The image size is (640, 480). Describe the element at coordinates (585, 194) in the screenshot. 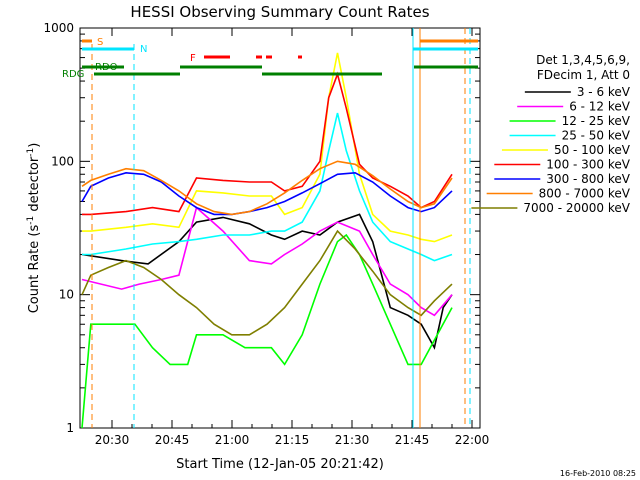

I see `legend-label-7: 800 - 7000 keV` at that location.